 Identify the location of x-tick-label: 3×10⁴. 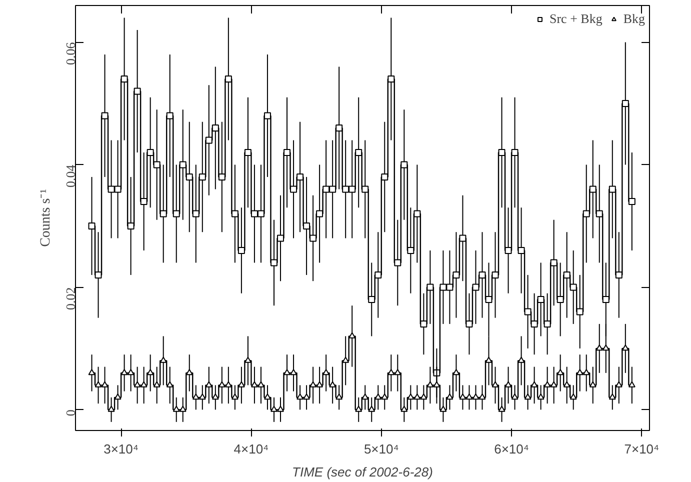
(121, 449).